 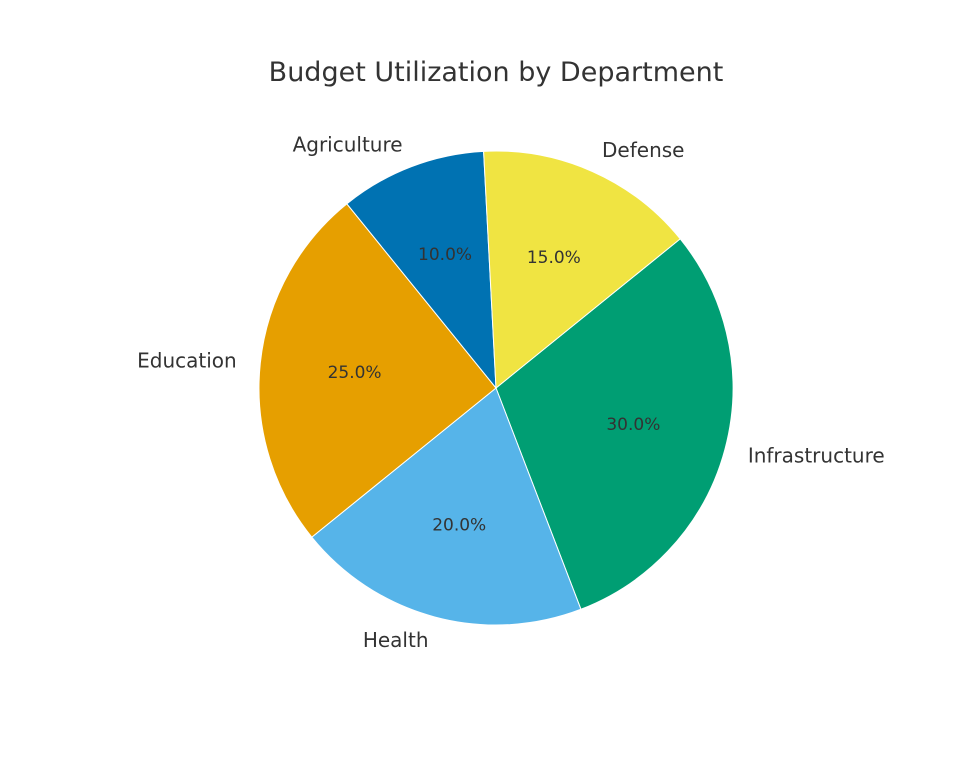 What do you see at coordinates (396, 640) in the screenshot?
I see `pie-category-label-health: Health` at bounding box center [396, 640].